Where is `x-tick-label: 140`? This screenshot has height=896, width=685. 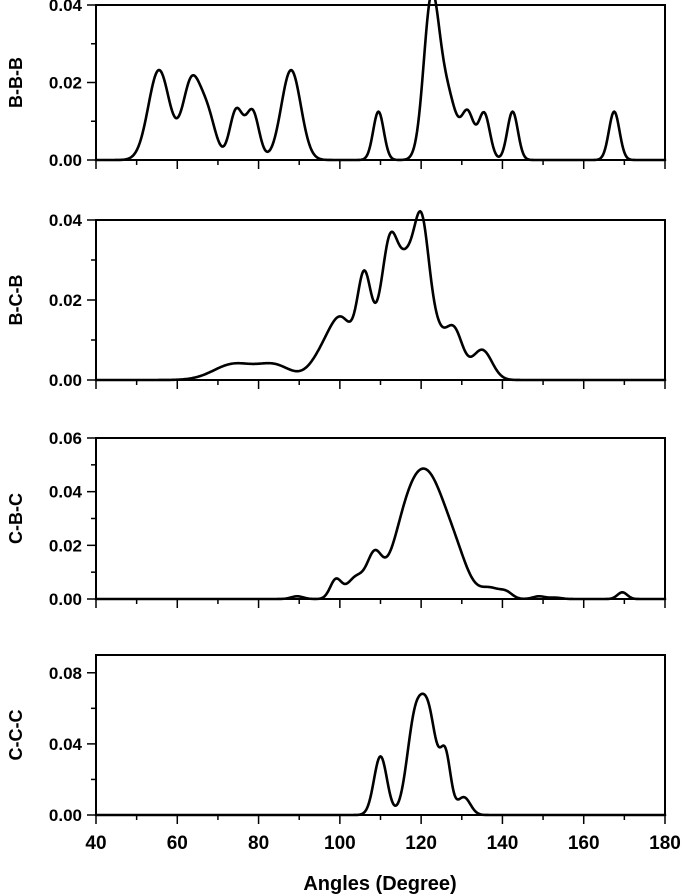 x-tick-label: 140 is located at coordinates (503, 843).